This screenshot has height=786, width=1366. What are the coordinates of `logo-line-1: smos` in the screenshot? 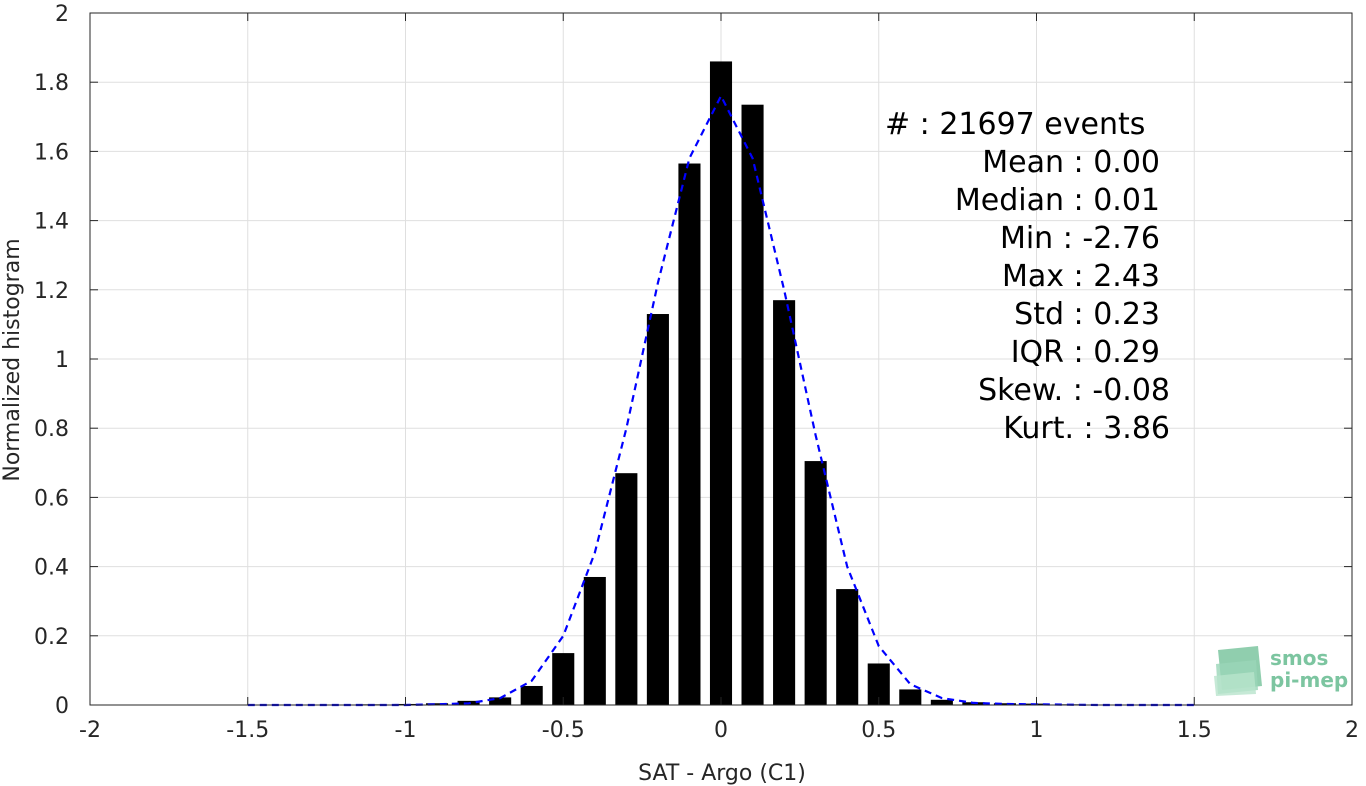 It's located at (1299, 658).